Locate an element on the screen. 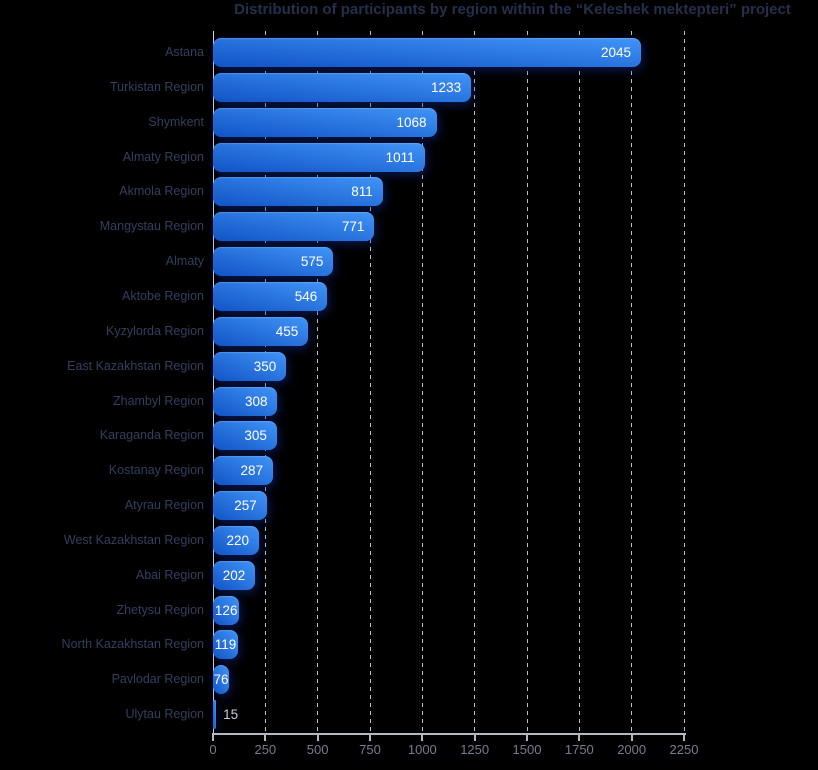 The image size is (818, 770). category-label: Turkistan Region is located at coordinates (156, 86).